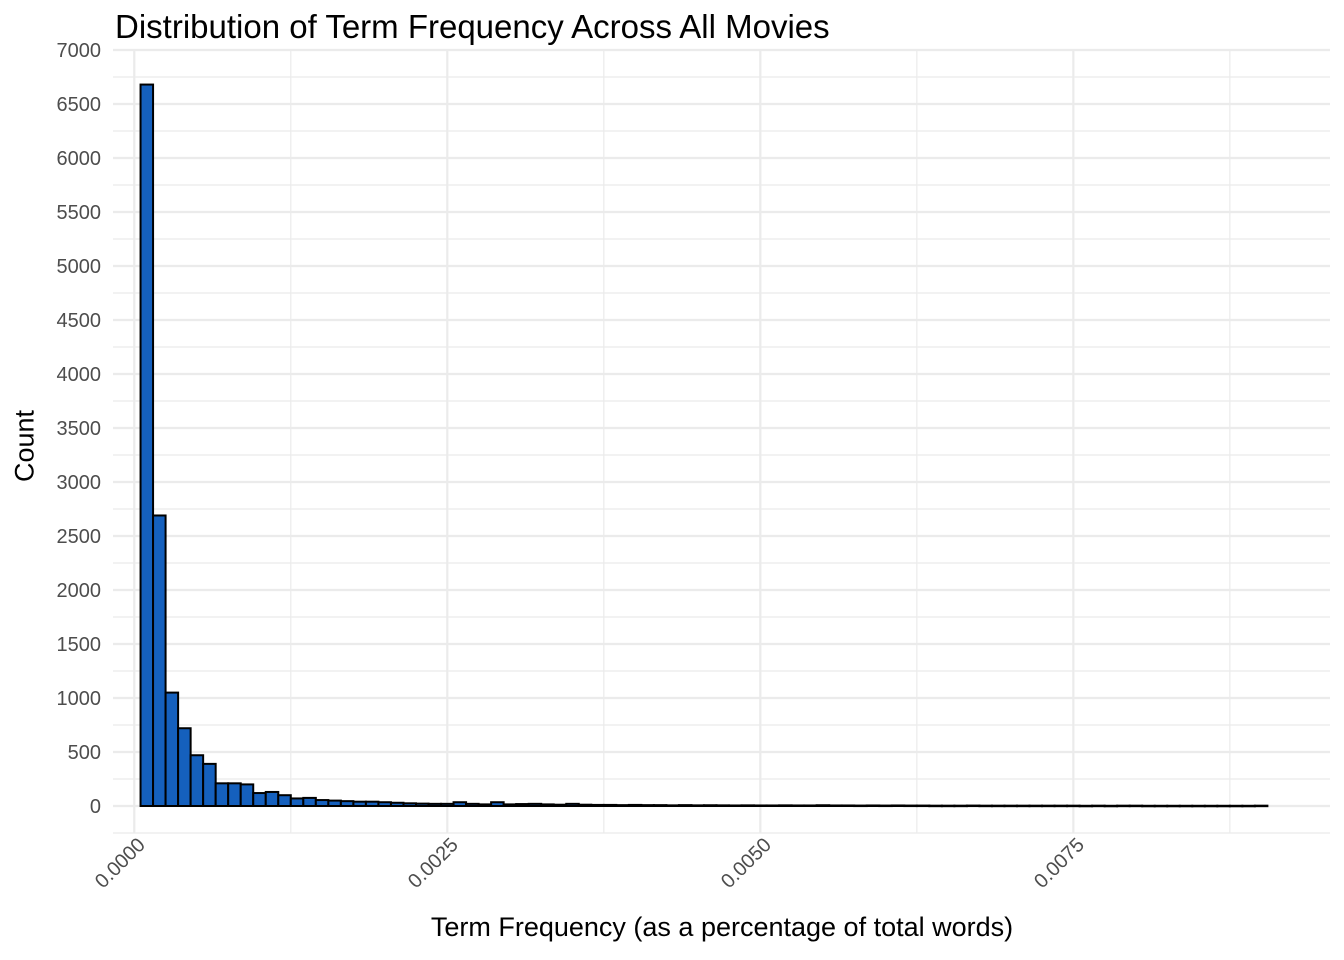  Describe the element at coordinates (79, 645) in the screenshot. I see `y-tick-label: 1500` at that location.